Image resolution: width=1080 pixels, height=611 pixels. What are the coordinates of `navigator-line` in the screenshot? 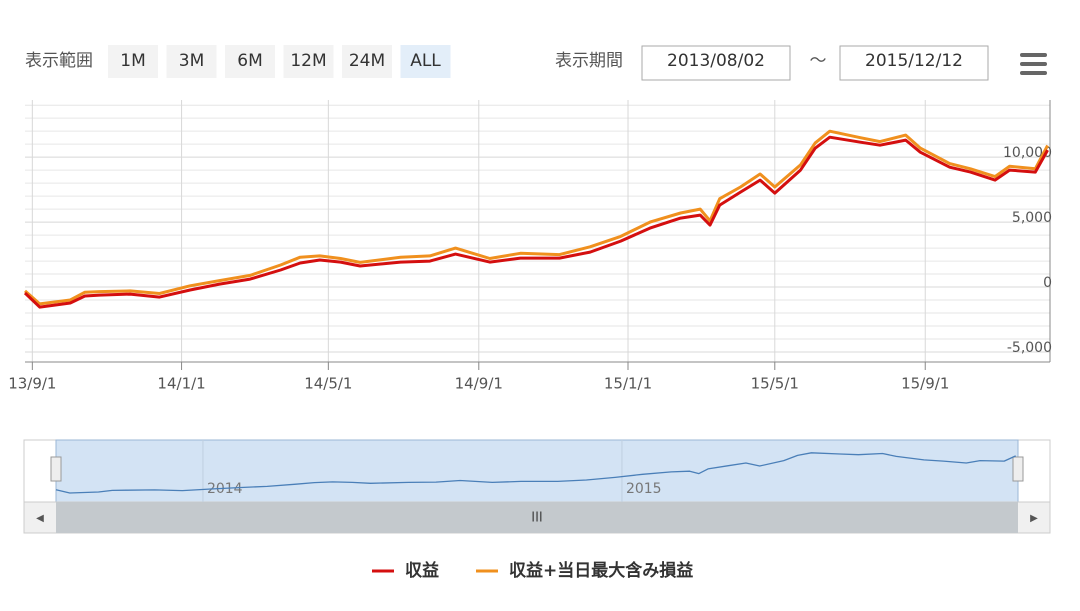 It's located at (535, 473).